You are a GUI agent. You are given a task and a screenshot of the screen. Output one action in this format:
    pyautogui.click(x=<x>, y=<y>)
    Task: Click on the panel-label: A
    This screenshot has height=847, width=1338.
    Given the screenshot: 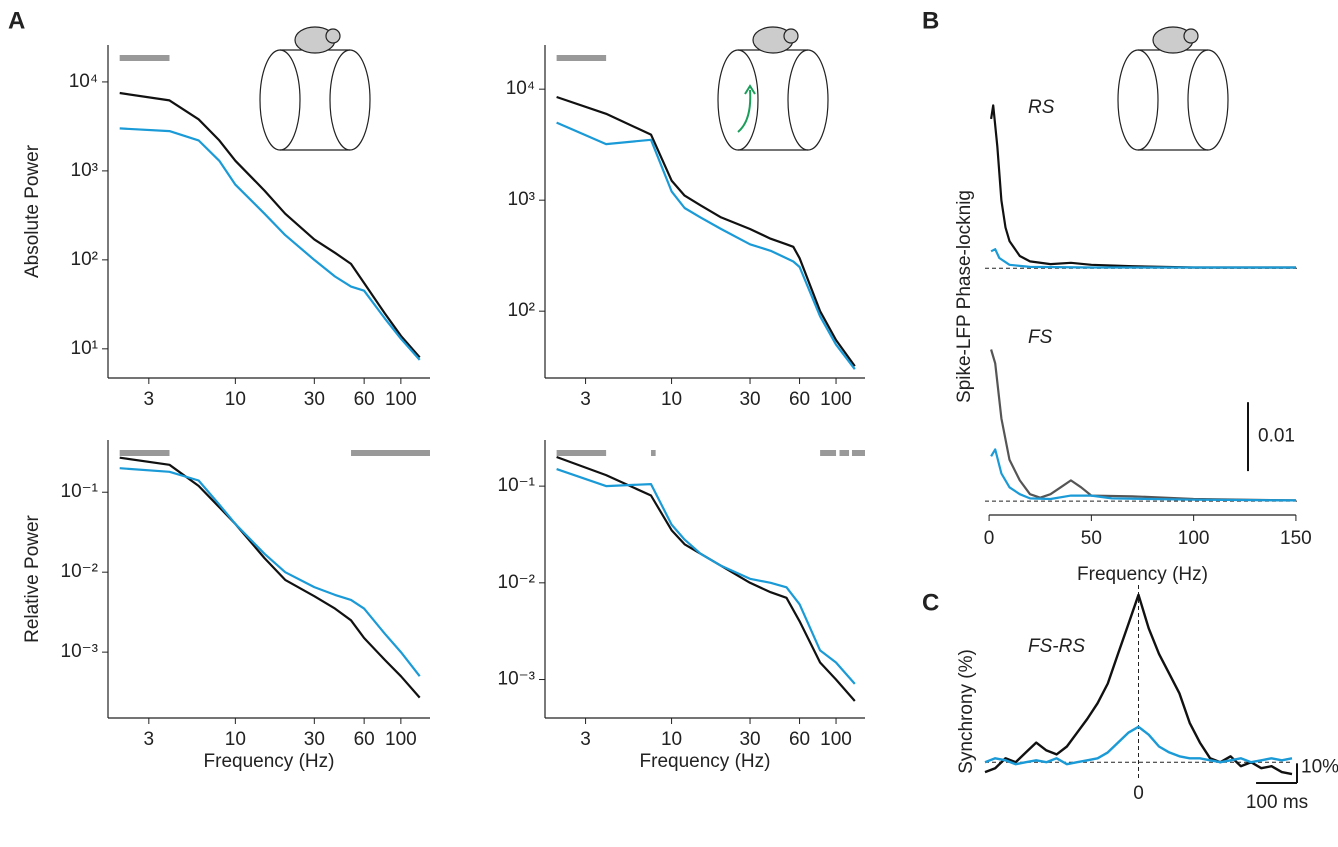 What is the action you would take?
    pyautogui.click(x=16, y=20)
    